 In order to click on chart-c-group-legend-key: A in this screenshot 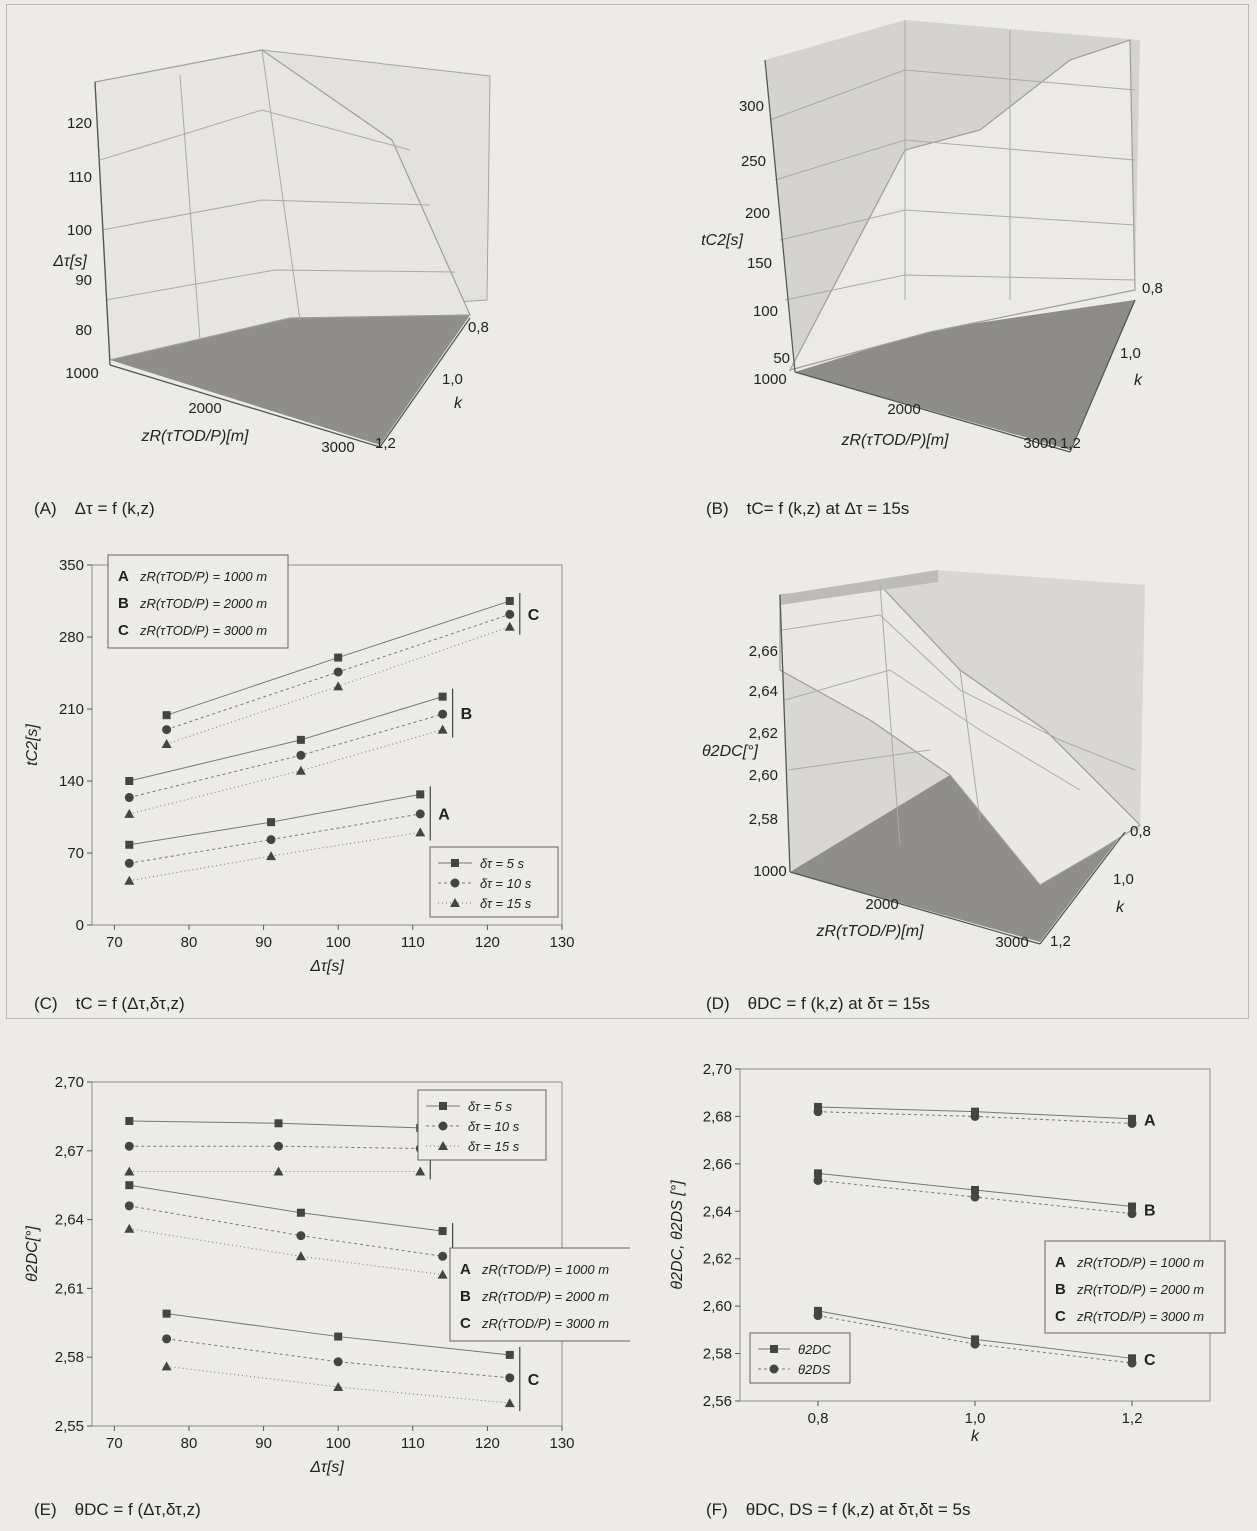, I will do `click(123, 576)`.